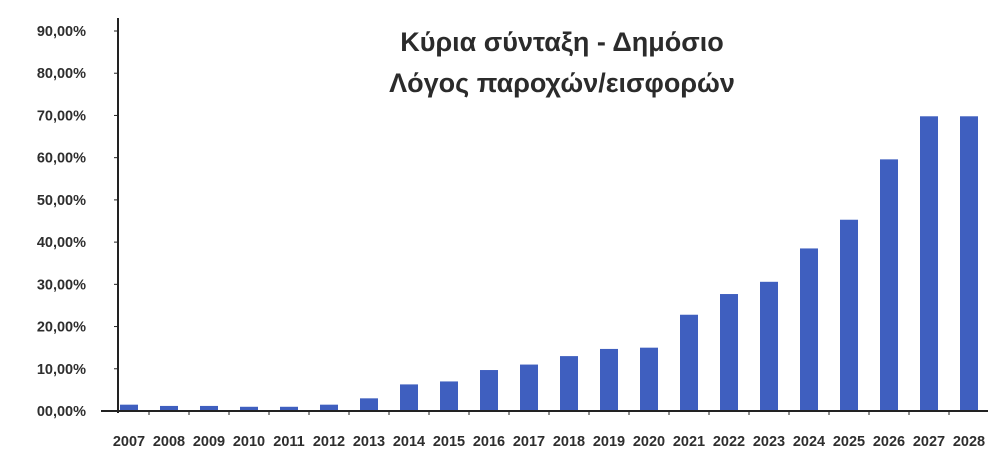 Image resolution: width=995 pixels, height=456 pixels. Describe the element at coordinates (61, 201) in the screenshot. I see `y-tick-label: 50,00%` at that location.